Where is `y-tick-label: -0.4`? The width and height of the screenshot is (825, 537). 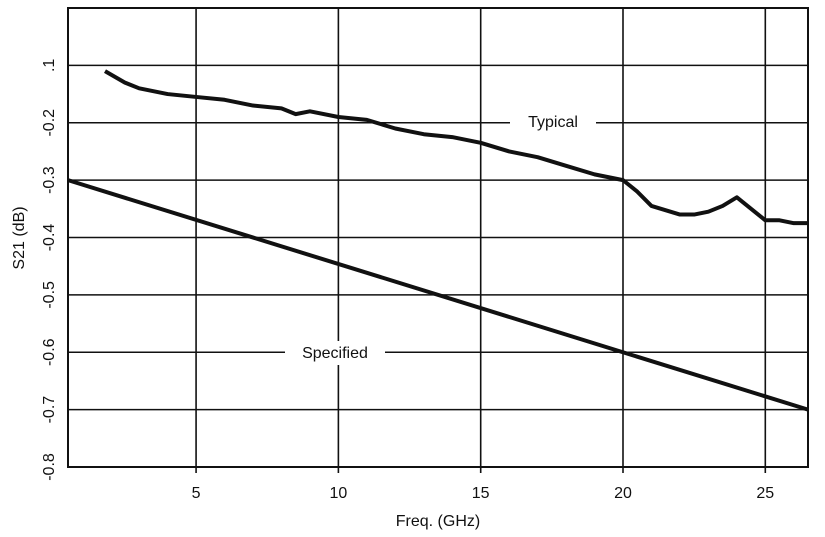
y-tick-label: -0.4 is located at coordinates (49, 238).